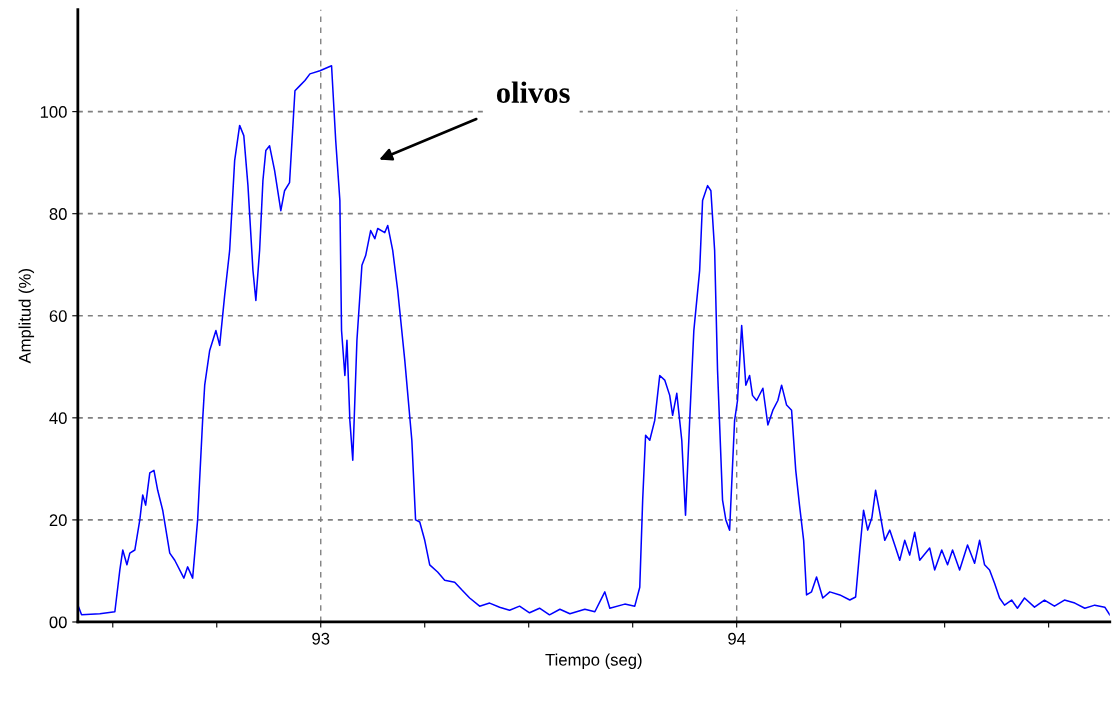 The width and height of the screenshot is (1112, 708). What do you see at coordinates (58, 418) in the screenshot?
I see `y-tick-label: 40` at bounding box center [58, 418].